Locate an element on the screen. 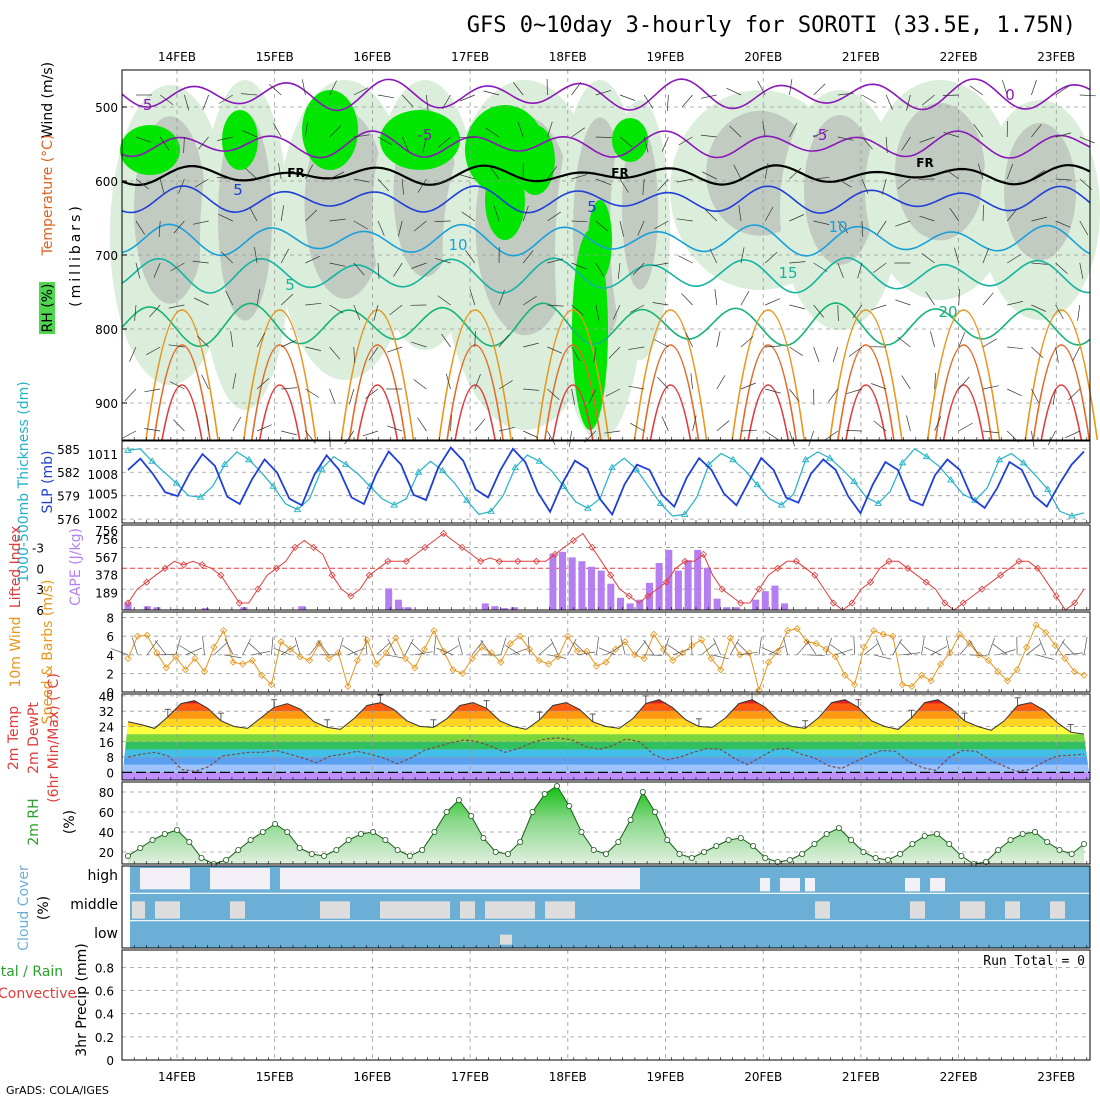 This screenshot has width=1100, height=1100. li-tick-label: 0 is located at coordinates (40, 569).